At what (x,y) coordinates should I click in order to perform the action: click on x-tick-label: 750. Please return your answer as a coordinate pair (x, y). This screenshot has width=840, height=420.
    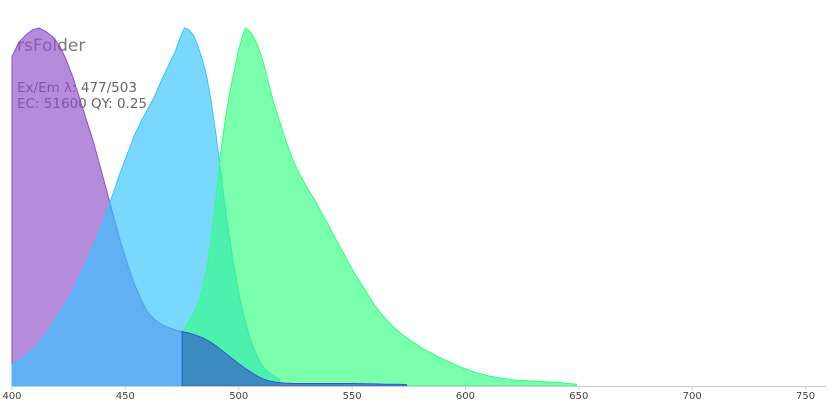
    Looking at the image, I should click on (805, 396).